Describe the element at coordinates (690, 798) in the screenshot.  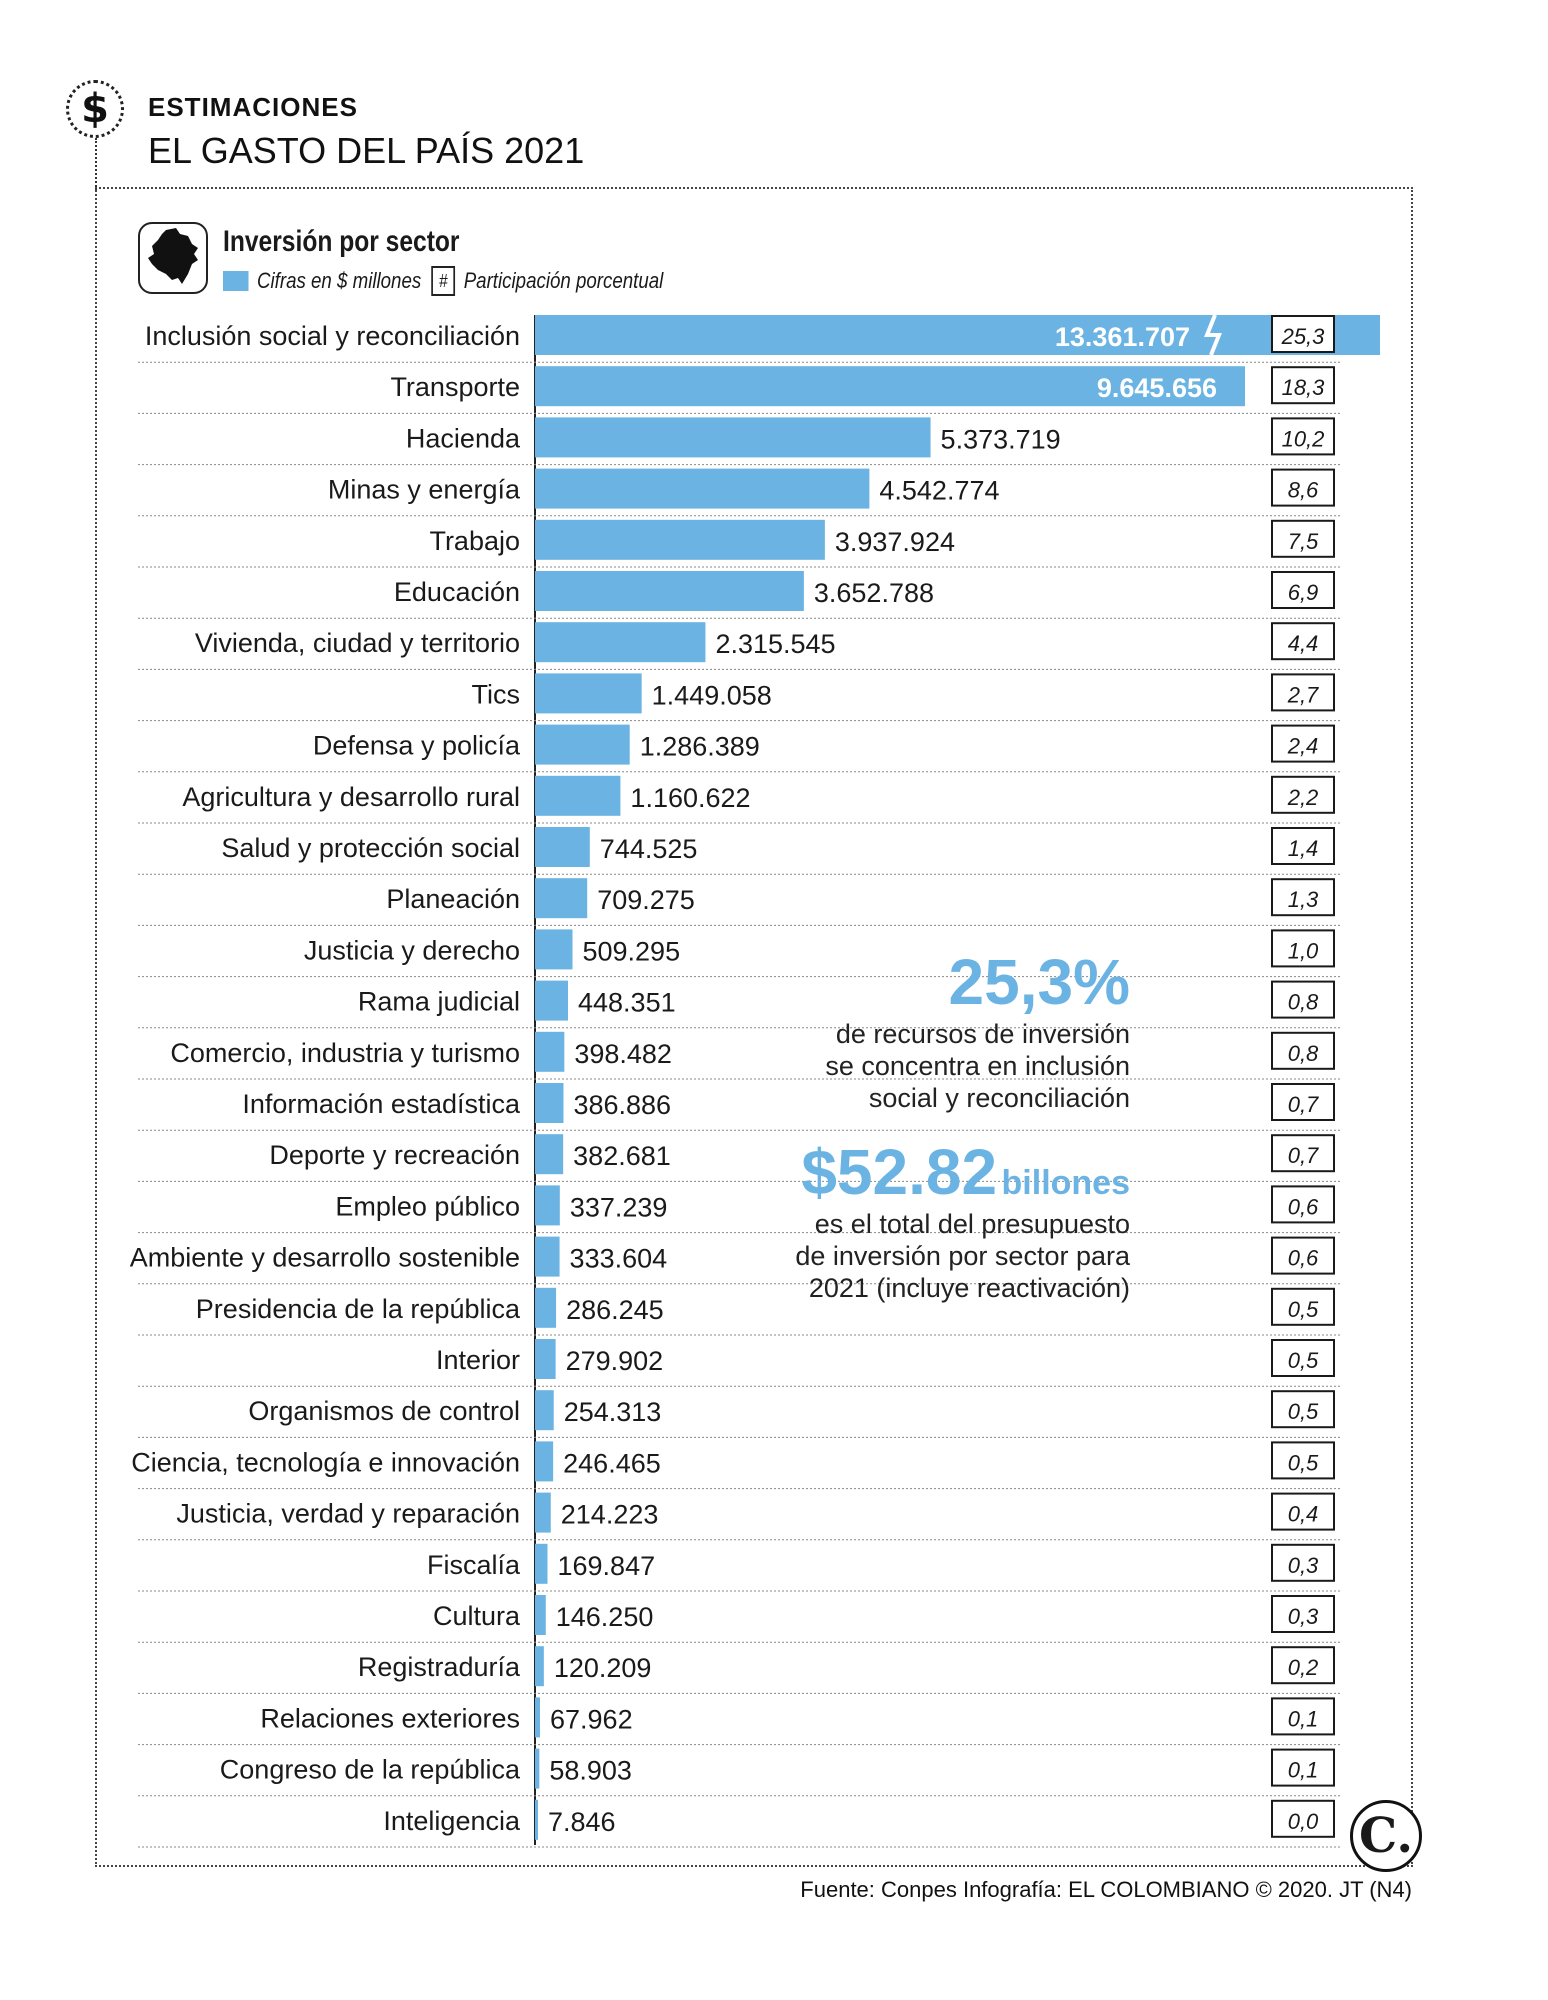
I see `value-label: 1.160.622` at that location.